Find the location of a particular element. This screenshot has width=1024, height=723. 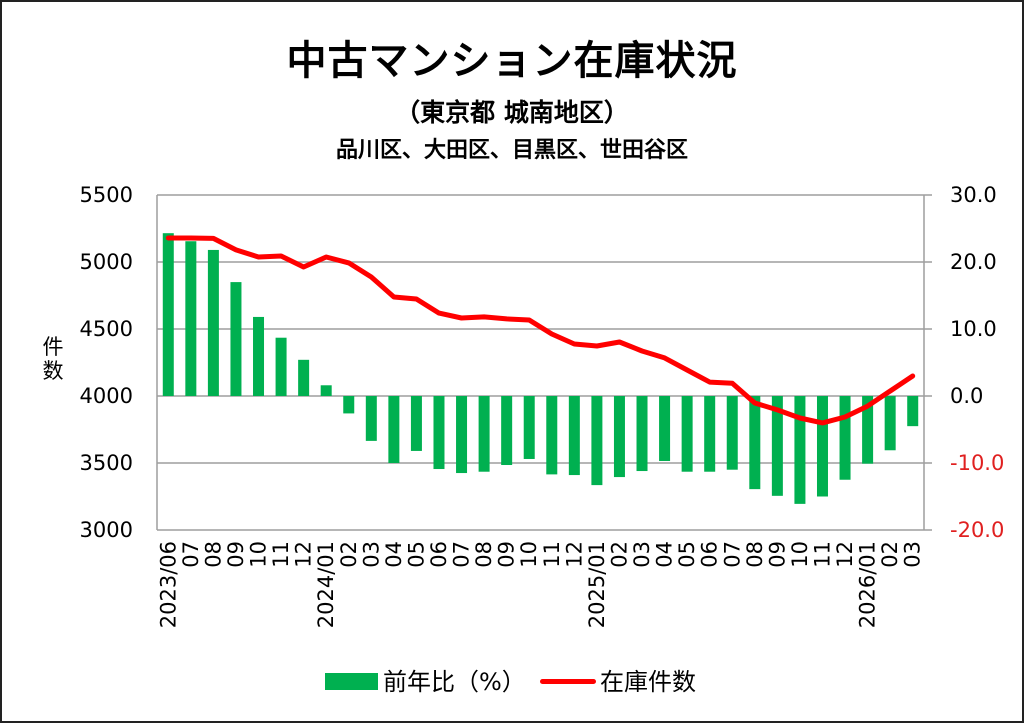

chart-title: 中古マンション在庫状況 is located at coordinates (512, 61).